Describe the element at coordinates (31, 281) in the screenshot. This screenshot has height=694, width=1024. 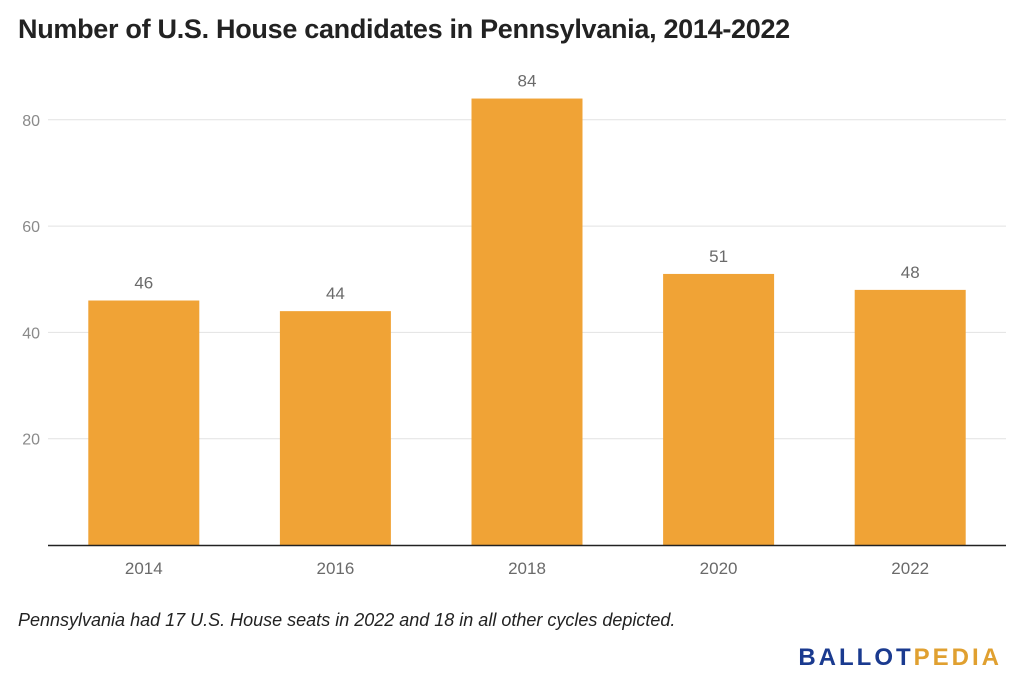
I see `y-axis-ticks: 20 40 60 80` at that location.